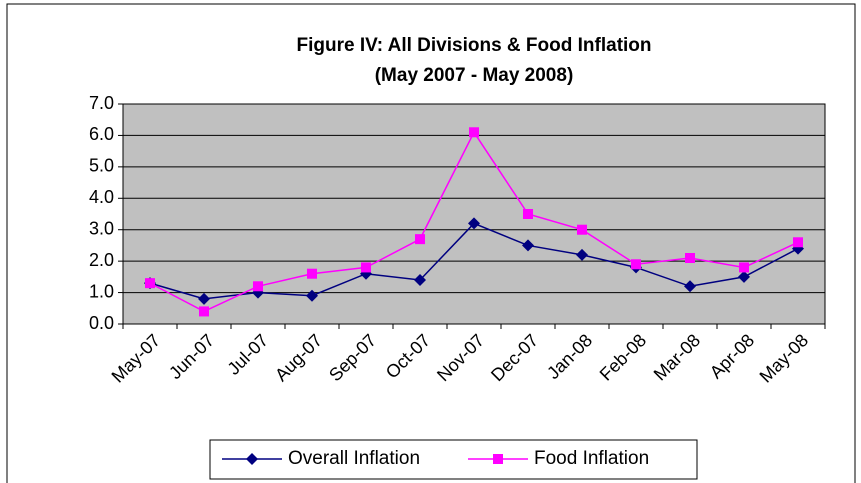 This screenshot has width=861, height=483. What do you see at coordinates (101, 228) in the screenshot?
I see `y-tick-label: 3.0` at bounding box center [101, 228].